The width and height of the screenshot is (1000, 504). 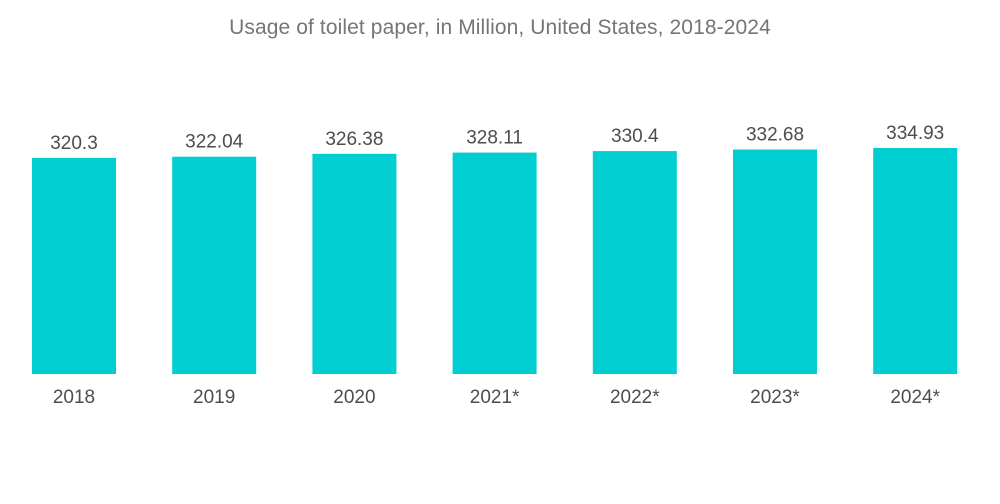 I want to click on bar-2022-forecast, so click(x=634, y=262).